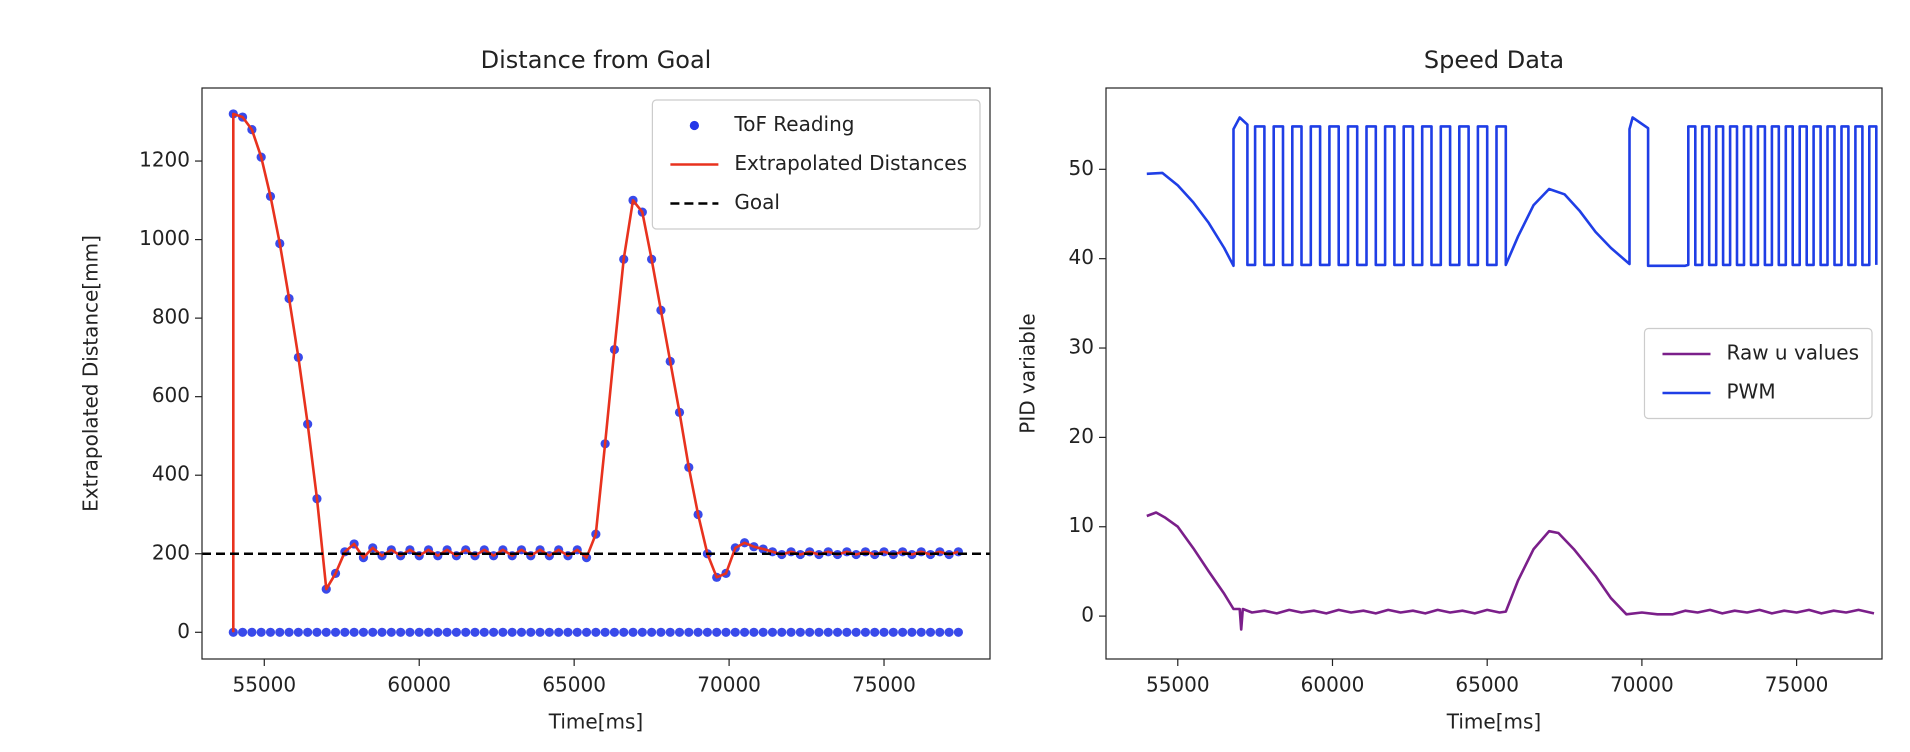 The image size is (1910, 752). Describe the element at coordinates (1081, 436) in the screenshot. I see `y-tick-label: 20` at that location.